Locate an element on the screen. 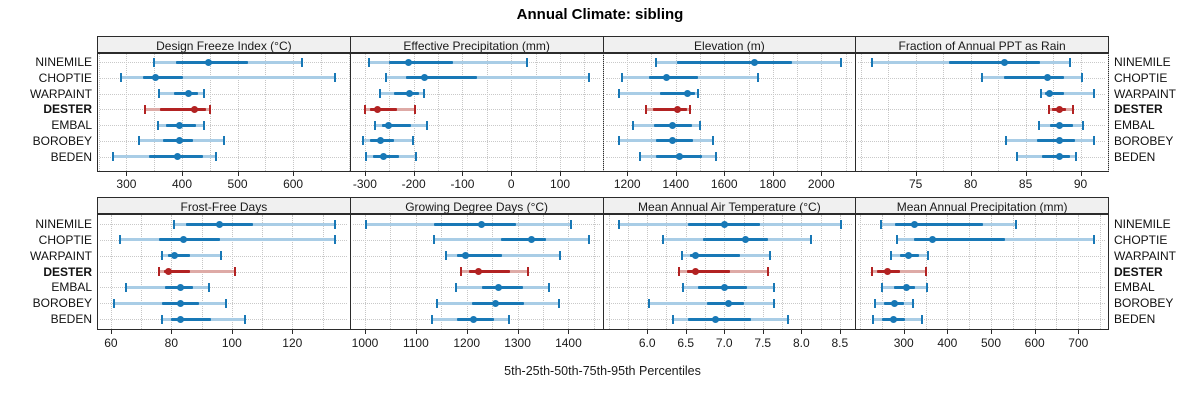 This screenshot has height=400, width=1200. axis-tick-label: 6.5 is located at coordinates (686, 343).